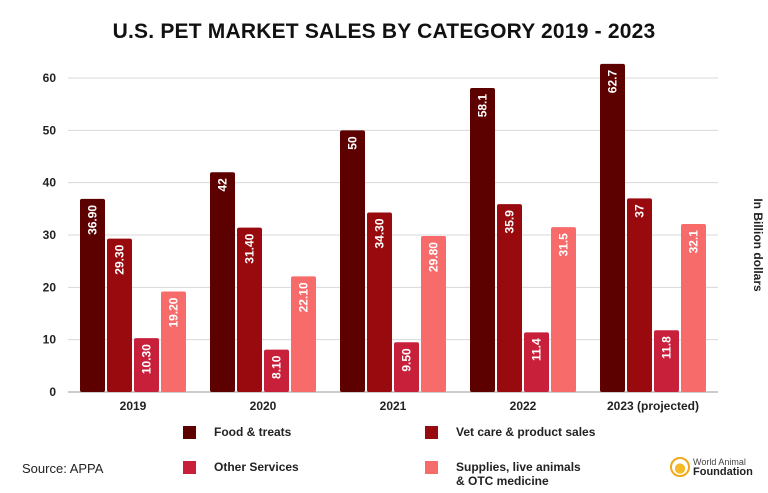 The height and width of the screenshot is (493, 768). I want to click on data-label: 11.4, so click(537, 349).